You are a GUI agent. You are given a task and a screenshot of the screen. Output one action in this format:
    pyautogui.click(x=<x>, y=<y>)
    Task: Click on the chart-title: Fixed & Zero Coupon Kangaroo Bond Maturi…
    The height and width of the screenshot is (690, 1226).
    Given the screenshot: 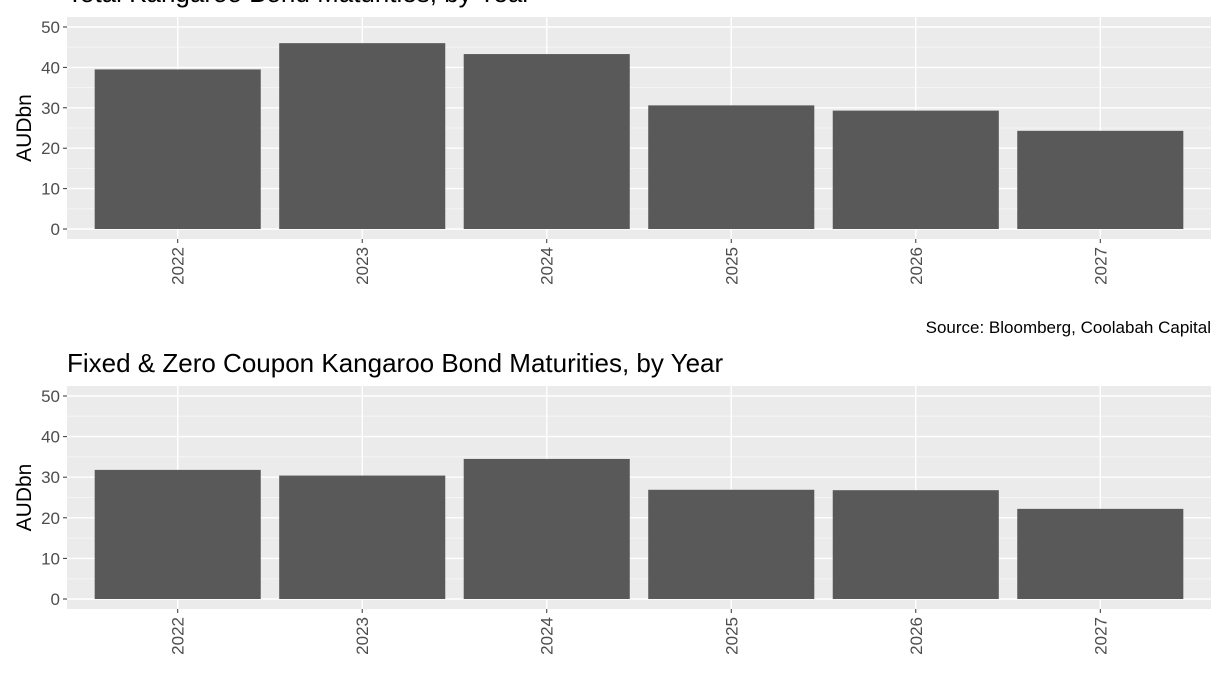 What is the action you would take?
    pyautogui.click(x=395, y=363)
    